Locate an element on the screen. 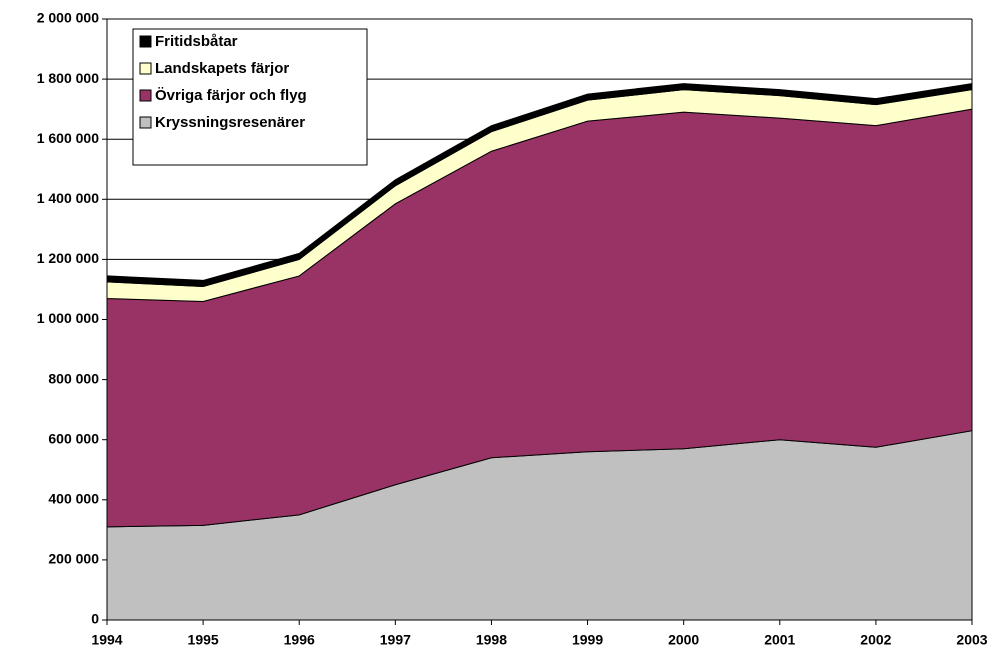 The height and width of the screenshot is (657, 996). x-tick-label: 1995 is located at coordinates (203, 640).